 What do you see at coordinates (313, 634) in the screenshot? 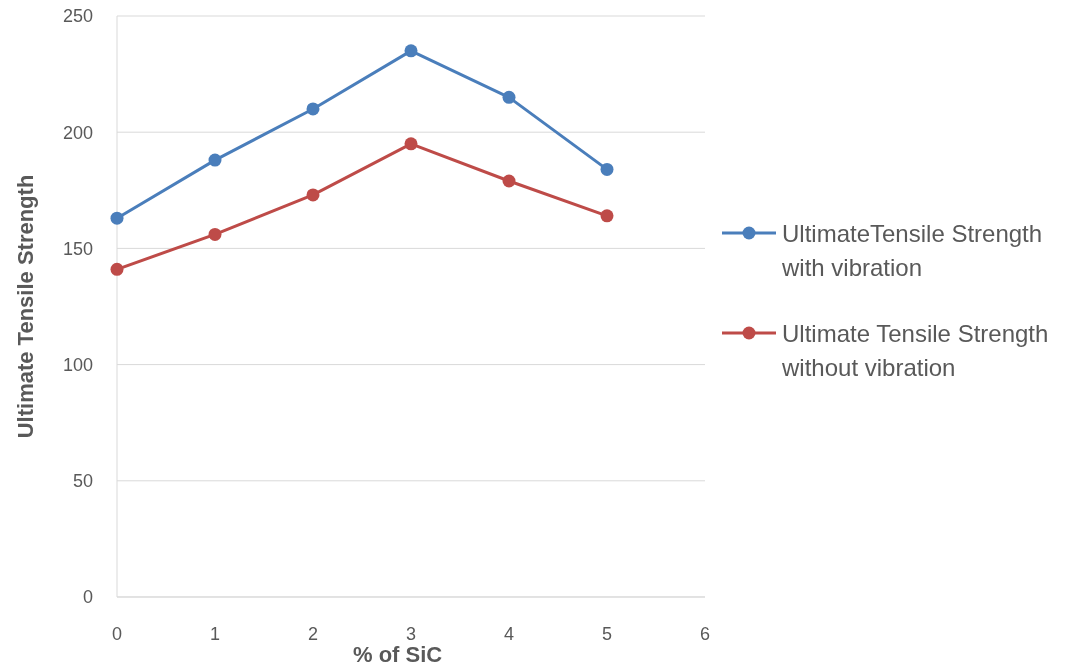
I see `x-tick-label: 2` at bounding box center [313, 634].